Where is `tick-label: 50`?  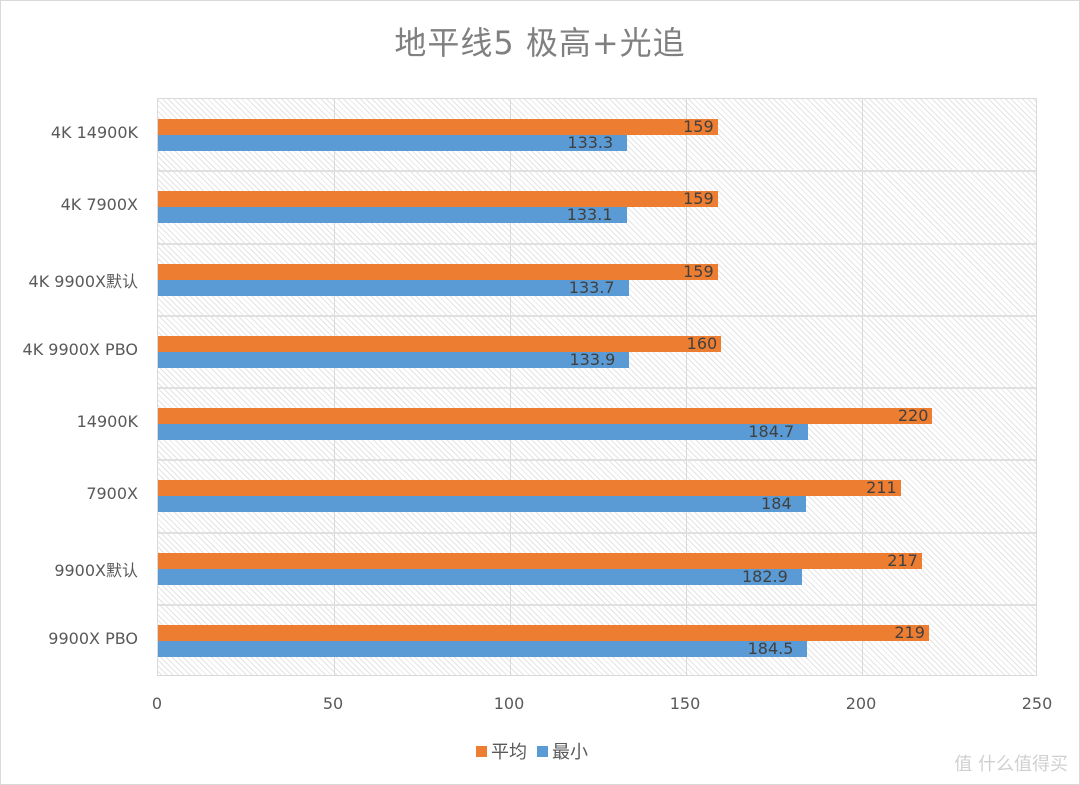 tick-label: 50 is located at coordinates (333, 703).